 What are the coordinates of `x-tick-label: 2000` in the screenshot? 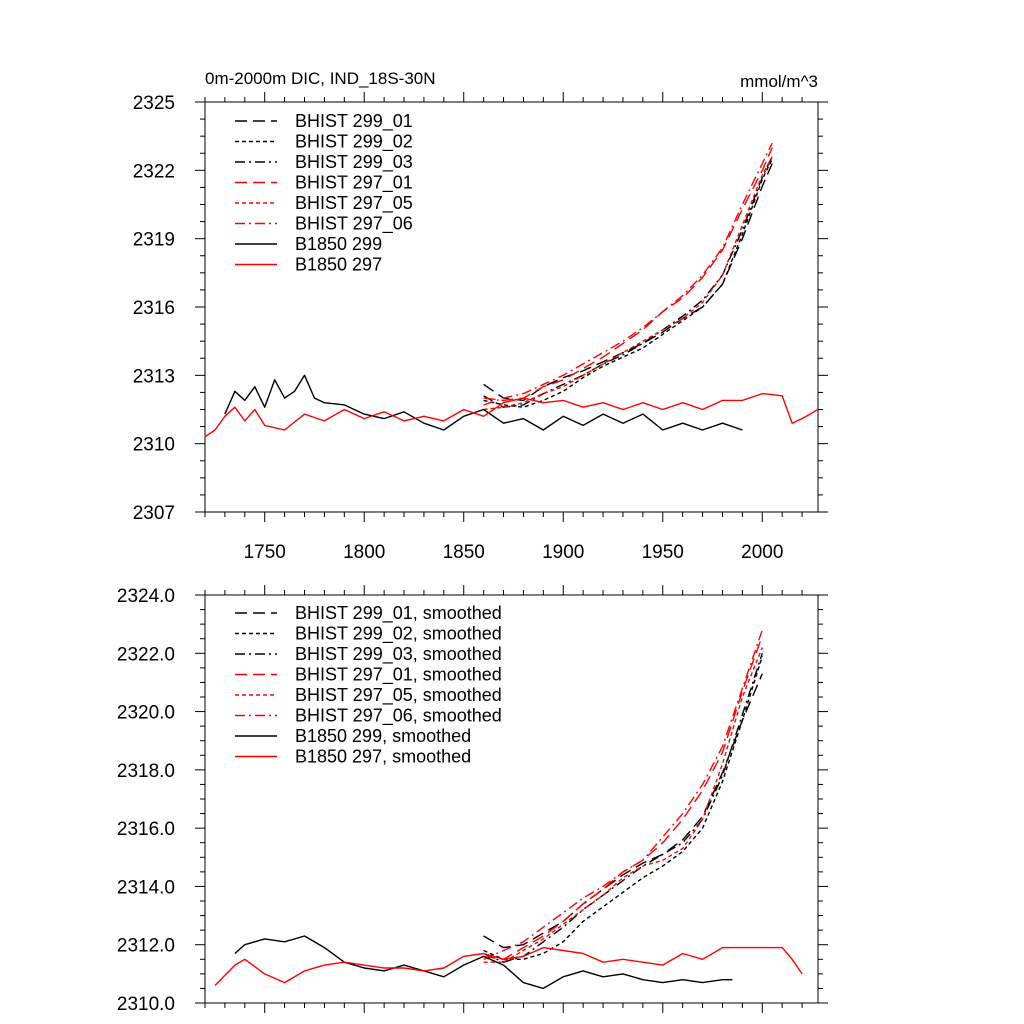 It's located at (762, 552).